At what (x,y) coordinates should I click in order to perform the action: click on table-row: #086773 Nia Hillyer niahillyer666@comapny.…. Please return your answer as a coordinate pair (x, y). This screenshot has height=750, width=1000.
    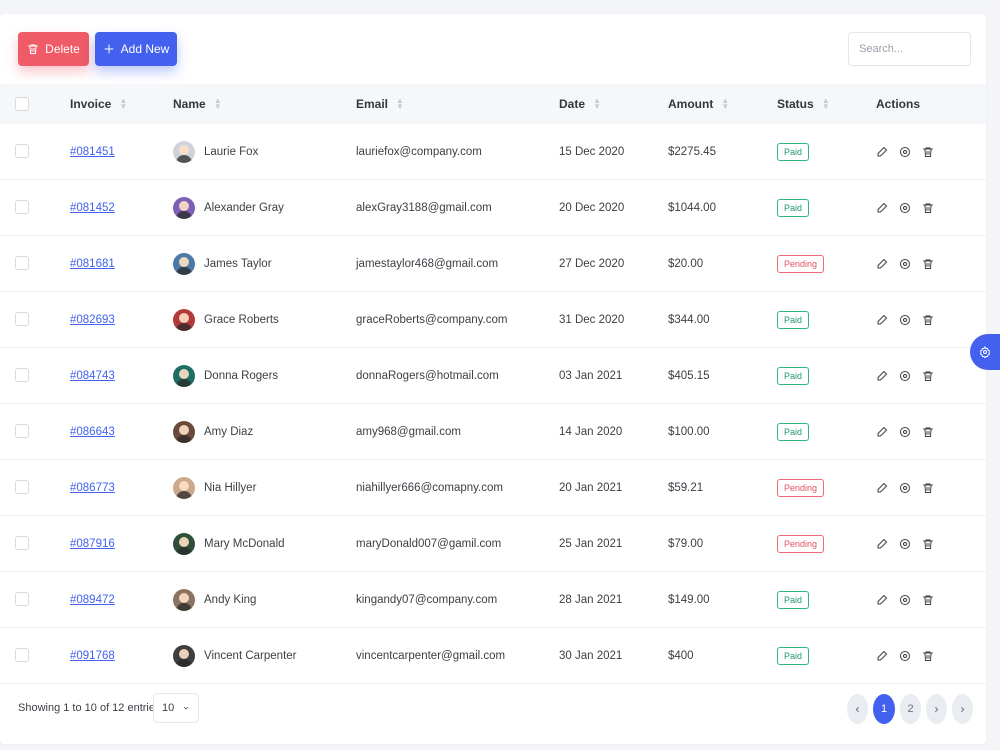
    Looking at the image, I should click on (493, 488).